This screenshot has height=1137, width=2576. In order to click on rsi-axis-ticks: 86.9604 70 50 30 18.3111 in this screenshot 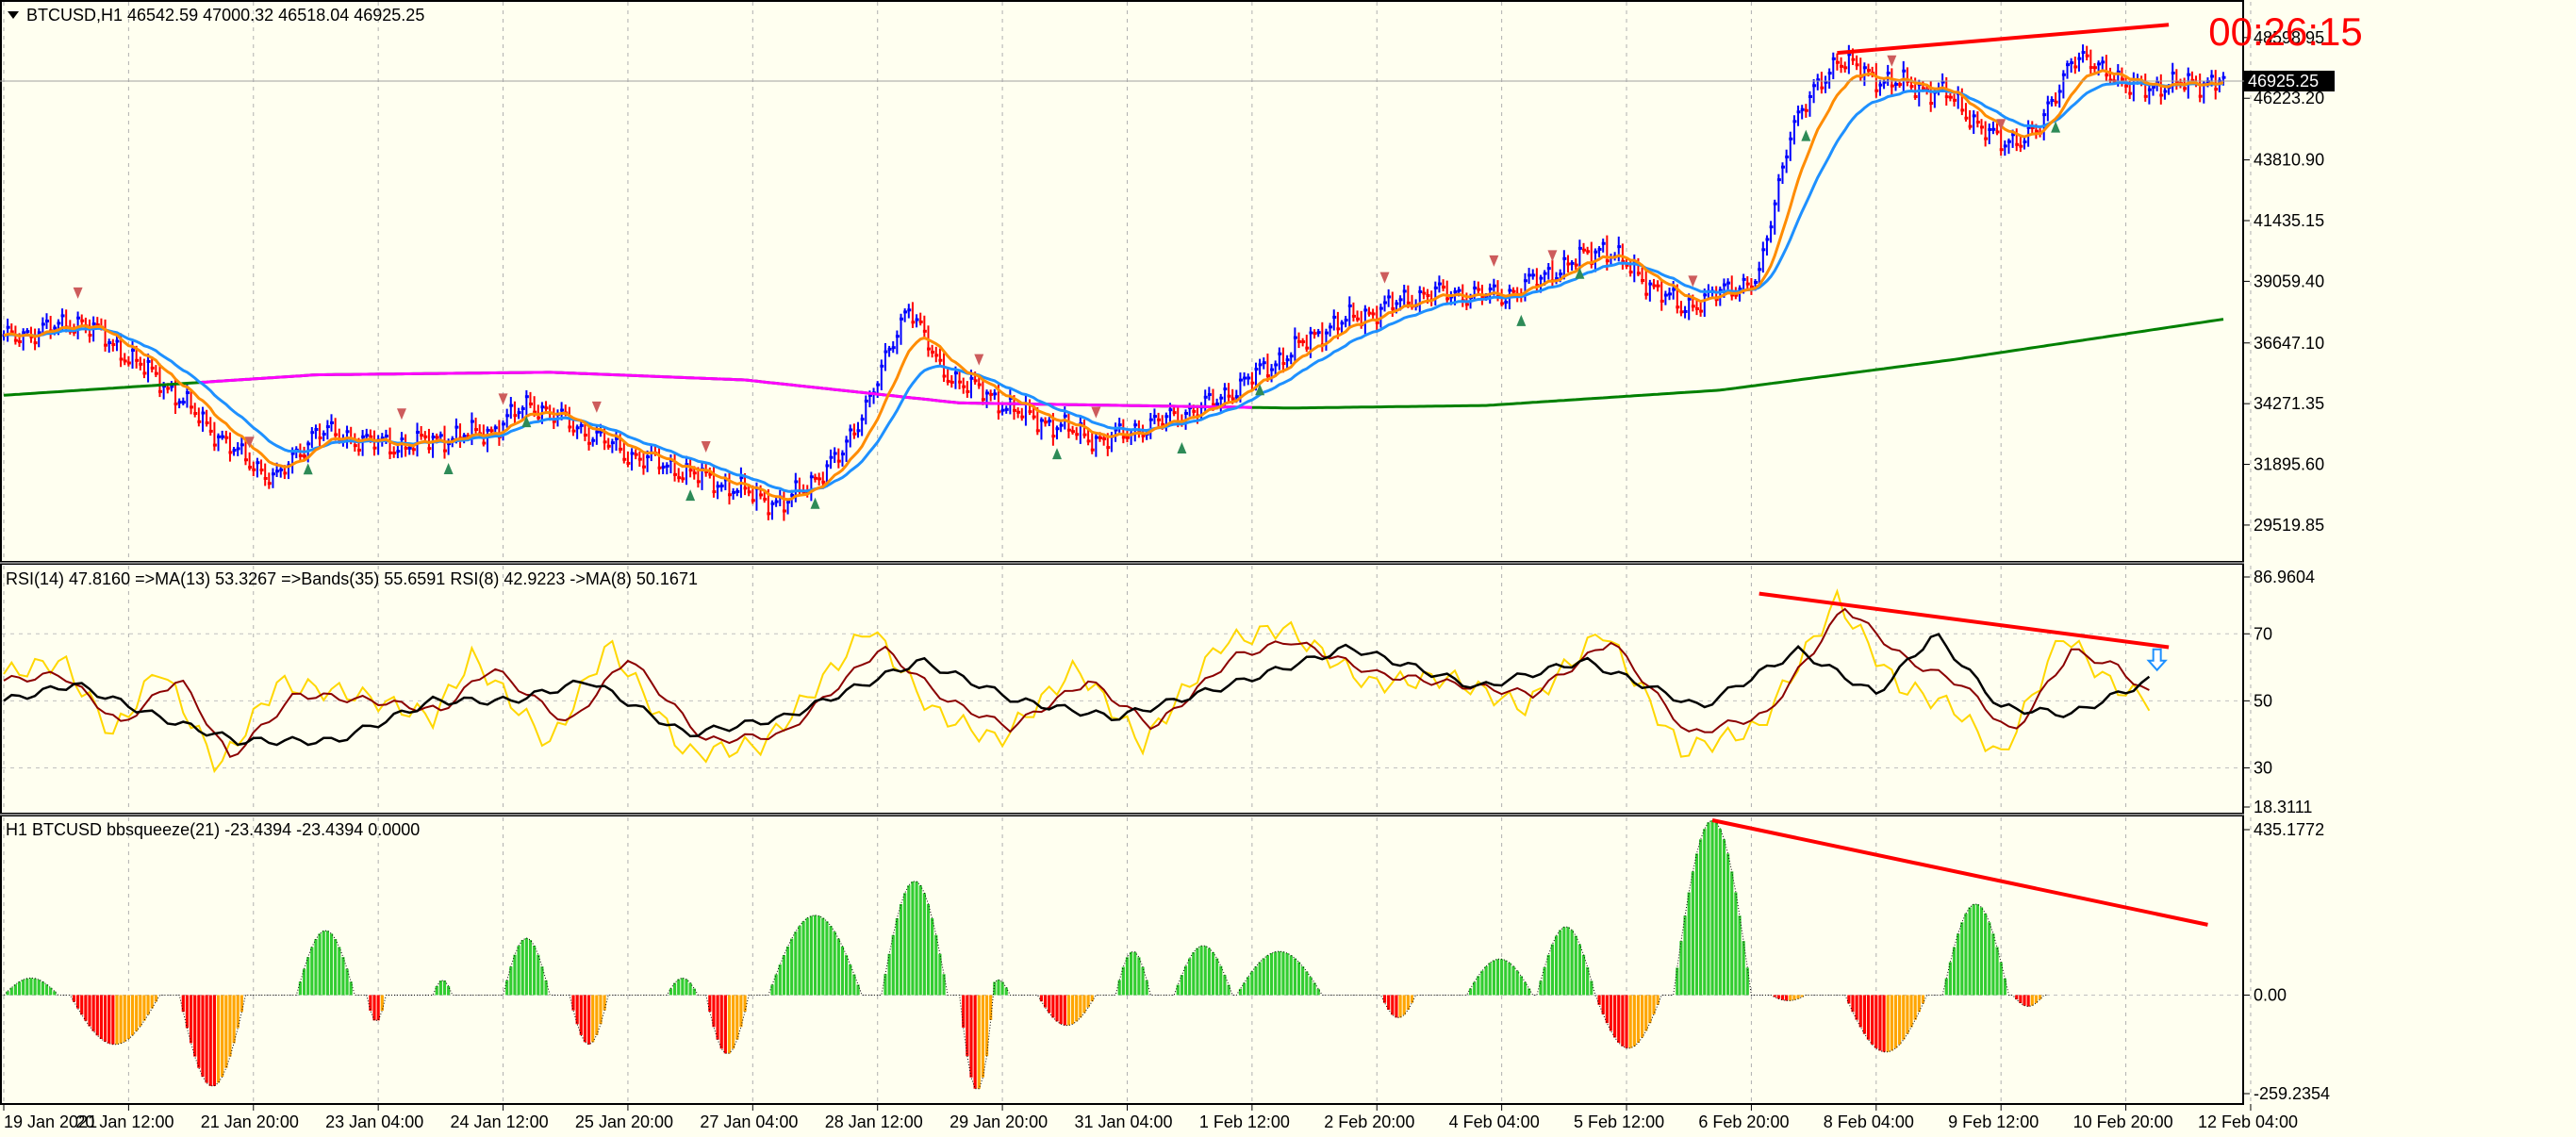, I will do `click(2279, 692)`.